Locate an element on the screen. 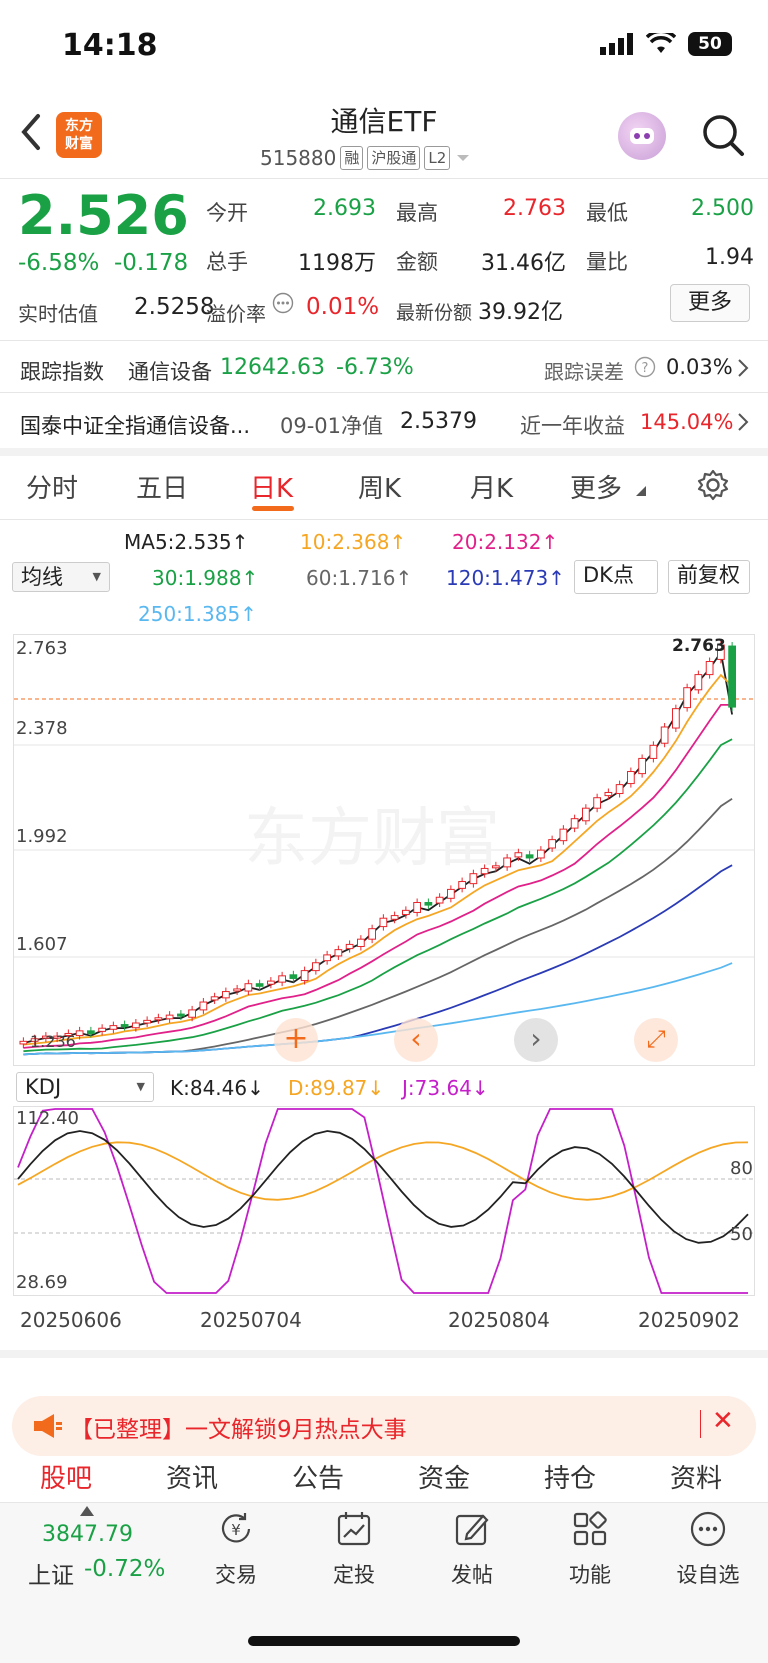 This screenshot has width=768, height=1663. indicator-selector: KDJ ▼ is located at coordinates (85, 1087).